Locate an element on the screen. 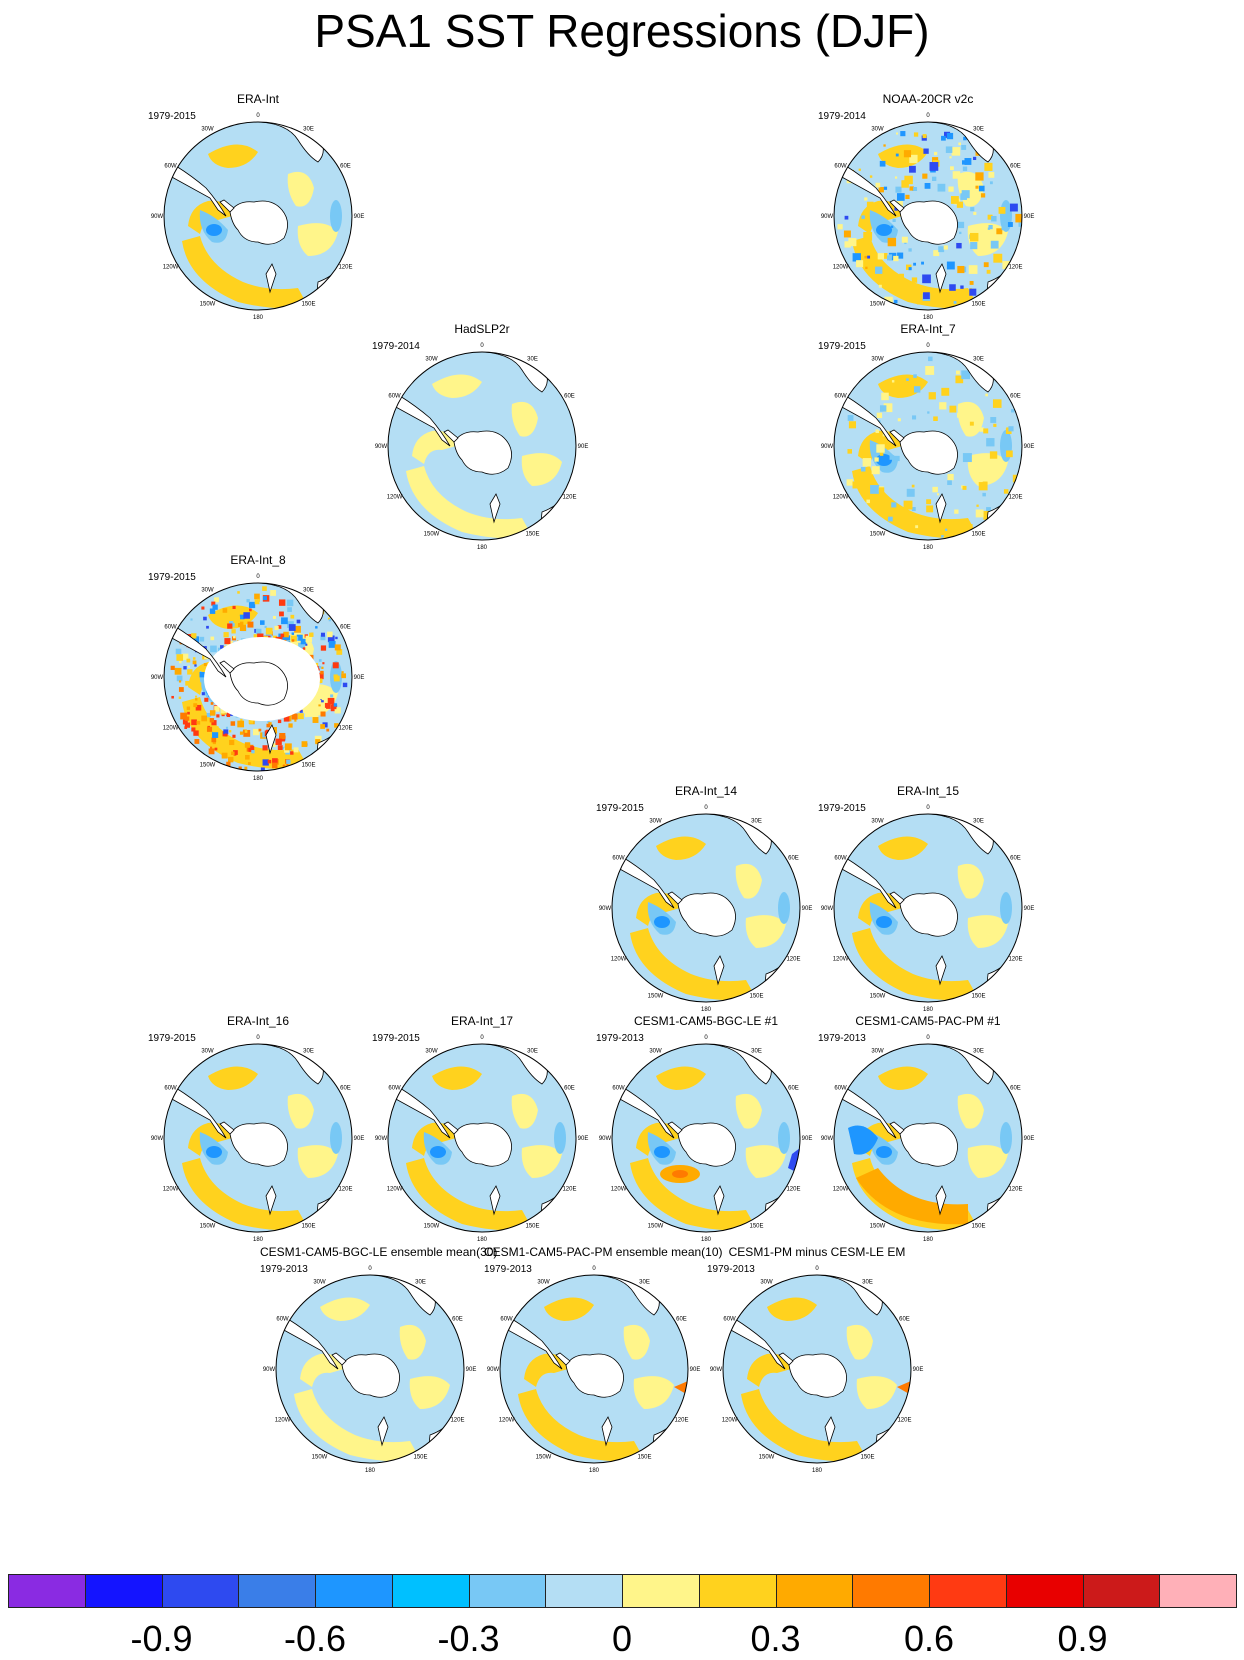 Image resolution: width=1244 pixels, height=1660 pixels. colorbar-label: 0.6 is located at coordinates (929, 1638).